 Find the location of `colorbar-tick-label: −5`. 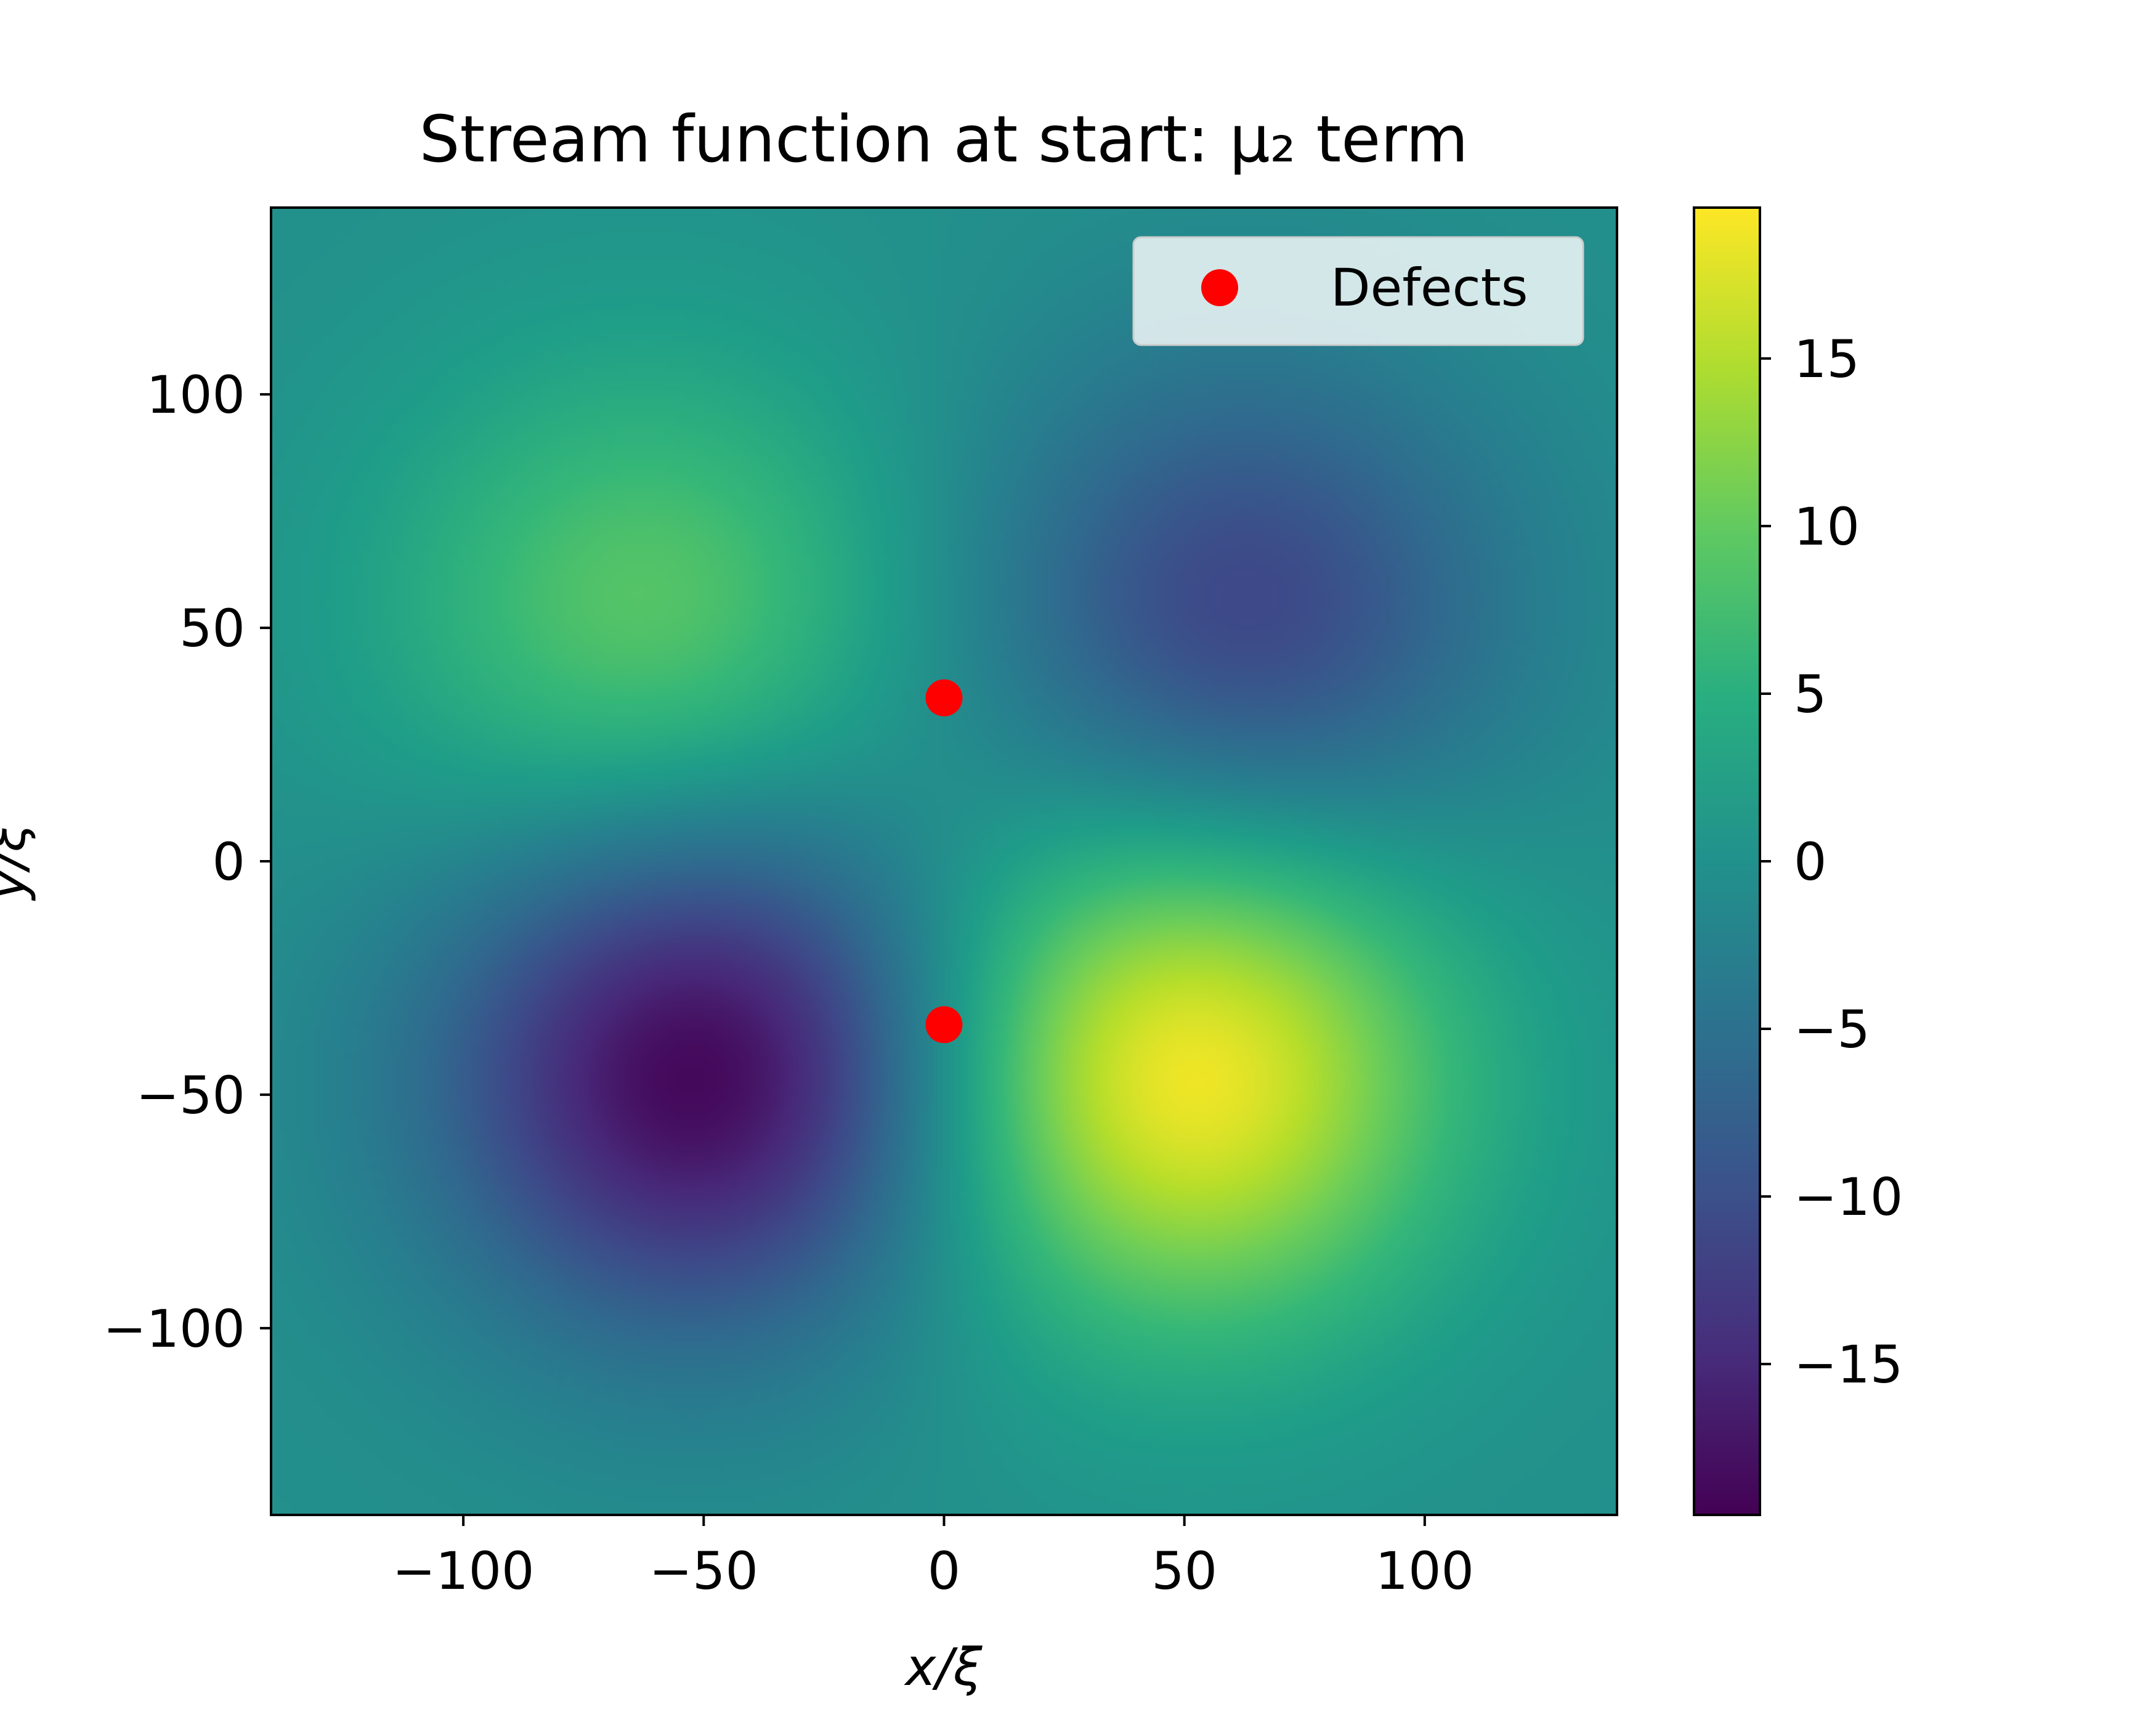

colorbar-tick-label: −5 is located at coordinates (1832, 1029).